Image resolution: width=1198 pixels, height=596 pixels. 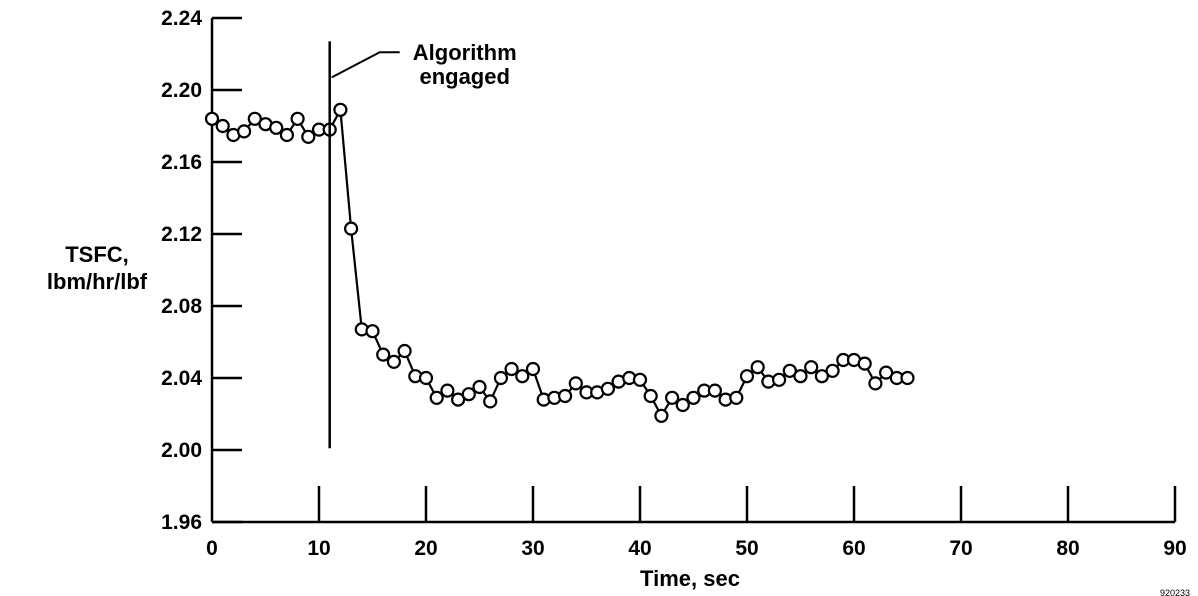 What do you see at coordinates (532, 548) in the screenshot?
I see `x-tick-label: 30` at bounding box center [532, 548].